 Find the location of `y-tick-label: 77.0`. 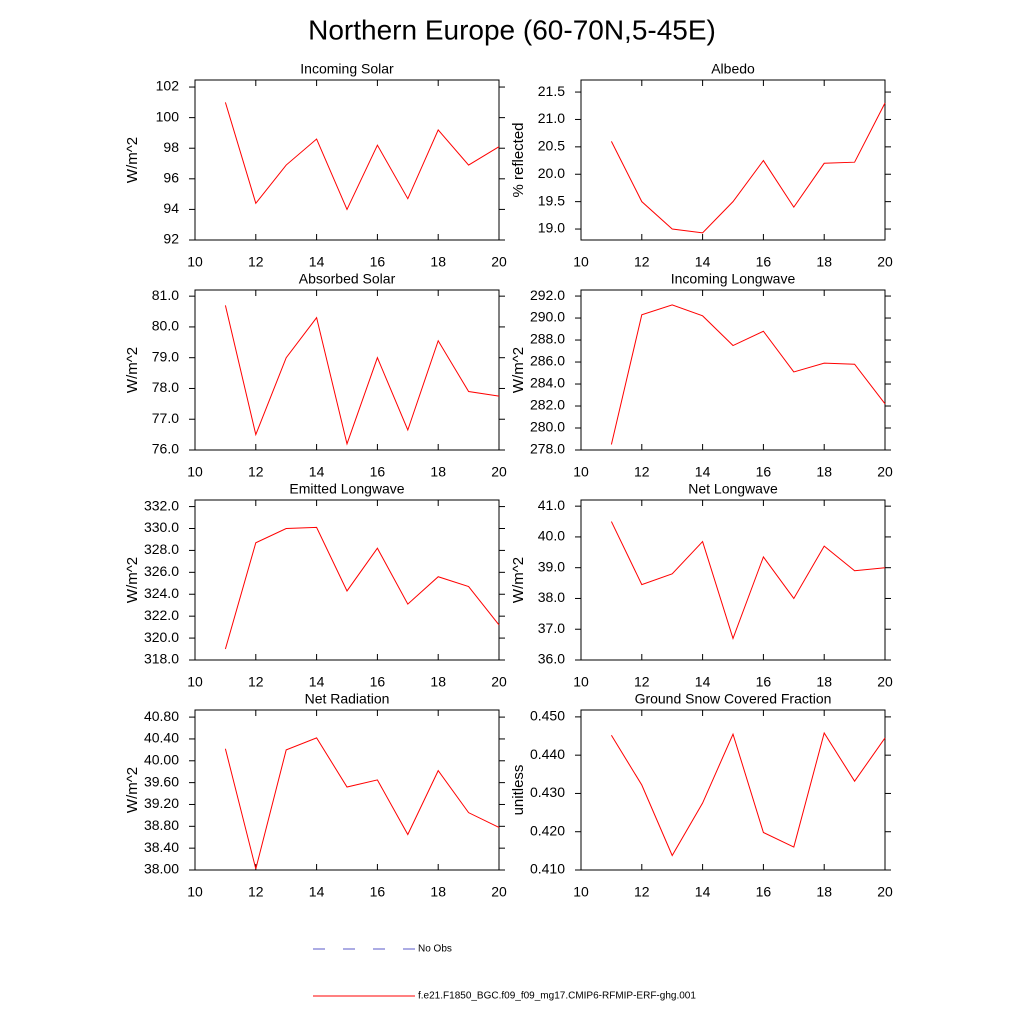

y-tick-label: 77.0 is located at coordinates (165, 418).